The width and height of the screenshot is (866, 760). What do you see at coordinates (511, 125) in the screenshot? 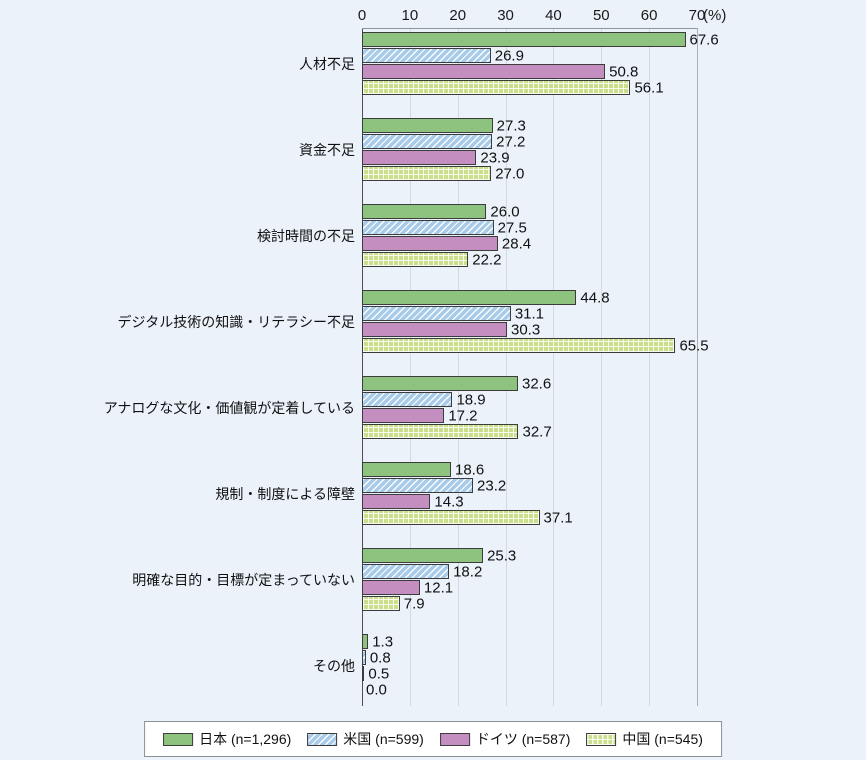
I see `value-label-日本-1: 27.3` at bounding box center [511, 125].